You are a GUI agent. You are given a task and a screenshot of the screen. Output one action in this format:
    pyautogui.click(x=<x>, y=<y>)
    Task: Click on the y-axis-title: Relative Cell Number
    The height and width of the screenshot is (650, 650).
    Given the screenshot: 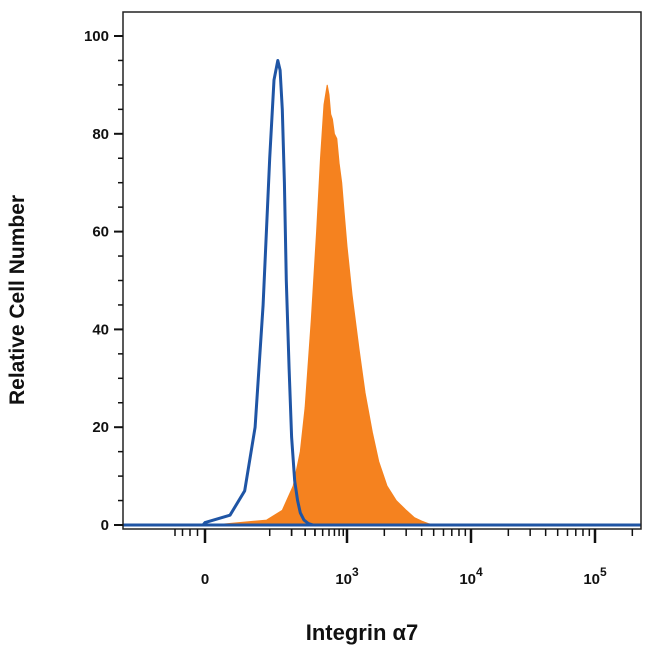 What is the action you would take?
    pyautogui.click(x=17, y=300)
    